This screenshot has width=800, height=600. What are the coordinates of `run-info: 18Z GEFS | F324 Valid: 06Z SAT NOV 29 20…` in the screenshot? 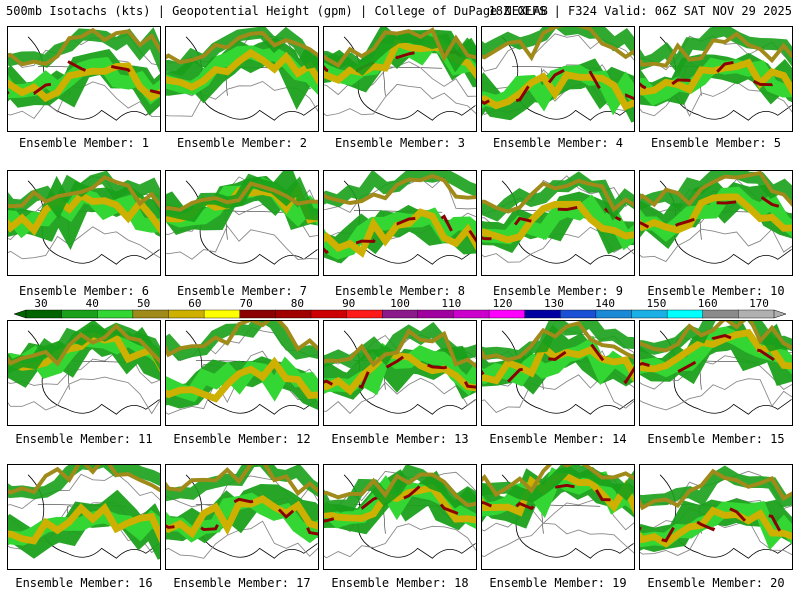 It's located at (640, 11).